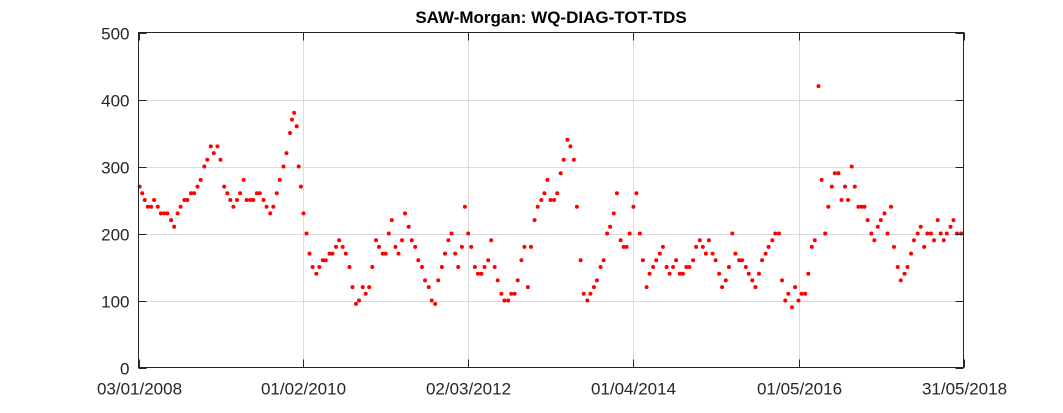 Image resolution: width=1063 pixels, height=413 pixels. Describe the element at coordinates (115, 101) in the screenshot. I see `y-tick-label: 400` at that location.